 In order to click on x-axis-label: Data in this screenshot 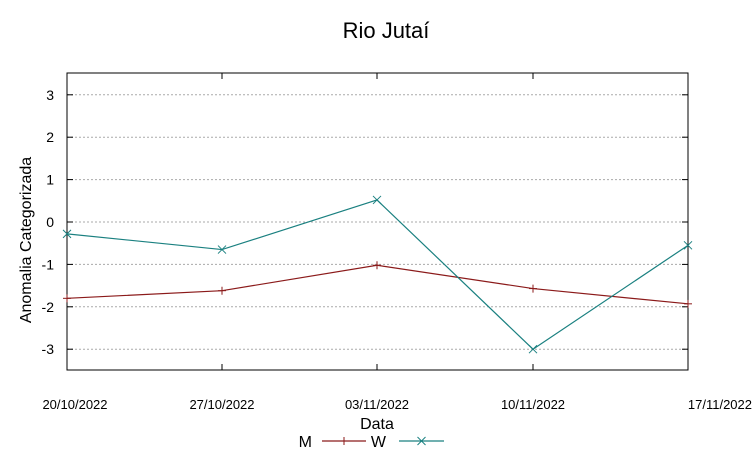, I will do `click(377, 424)`.